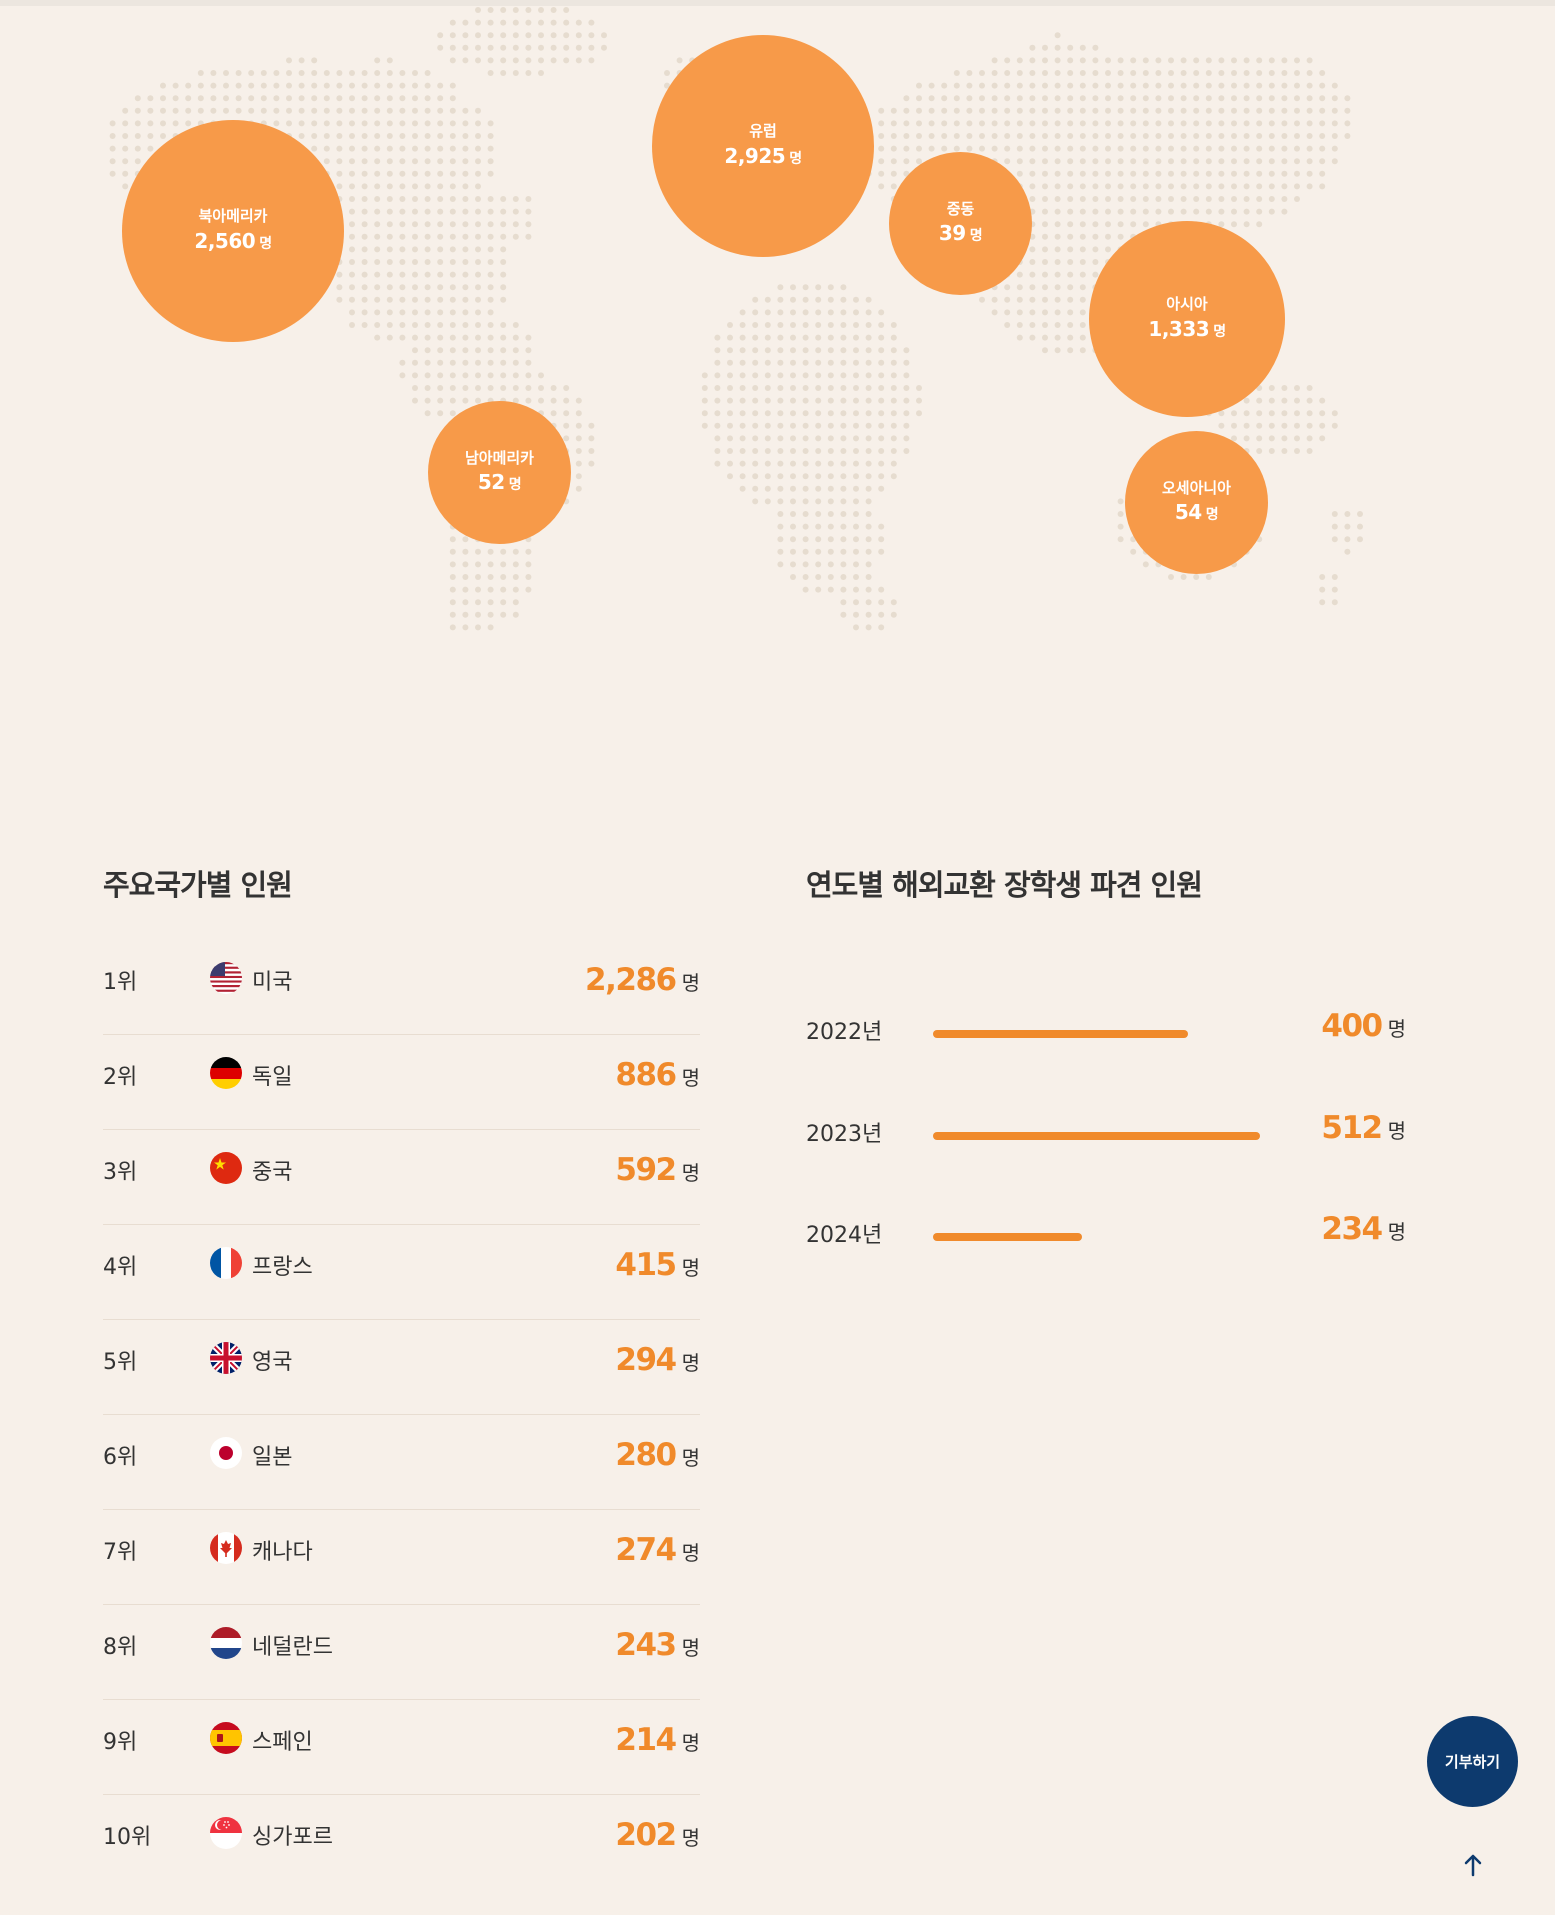 The image size is (1555, 1915). I want to click on spain-flag-icon, so click(226, 1738).